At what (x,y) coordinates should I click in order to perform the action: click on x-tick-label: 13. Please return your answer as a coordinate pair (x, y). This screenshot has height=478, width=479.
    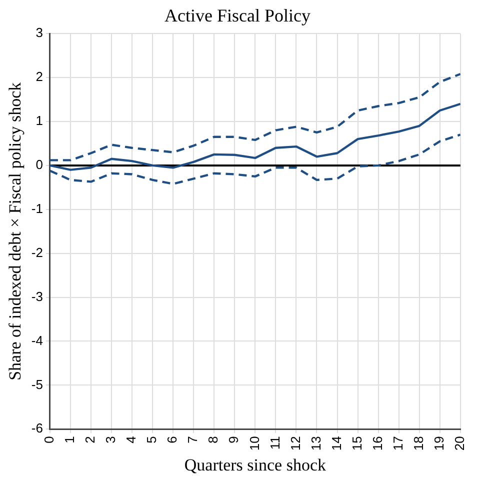
    Looking at the image, I should click on (316, 443).